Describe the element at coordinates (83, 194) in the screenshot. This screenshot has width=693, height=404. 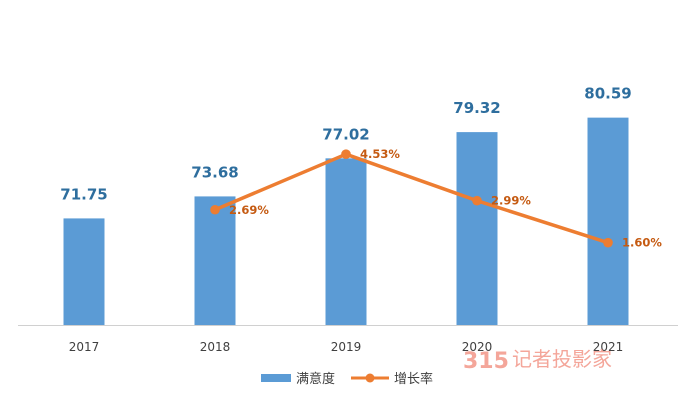
I see `bar-label-2017: 71.75` at that location.